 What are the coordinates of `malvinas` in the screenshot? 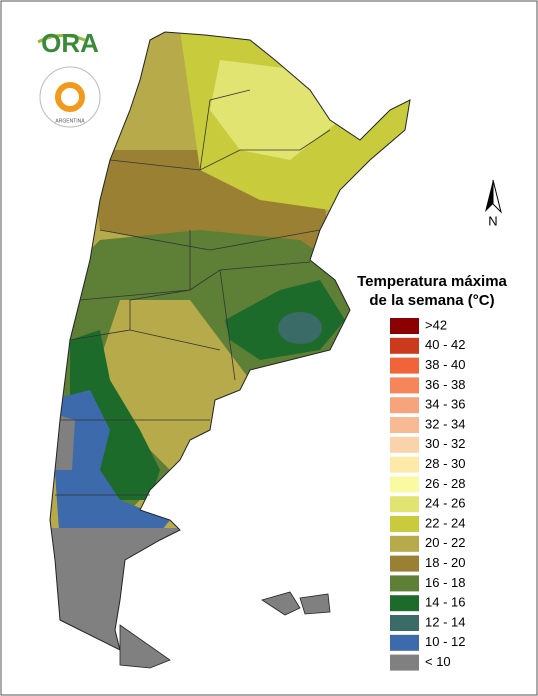 It's located at (296, 603).